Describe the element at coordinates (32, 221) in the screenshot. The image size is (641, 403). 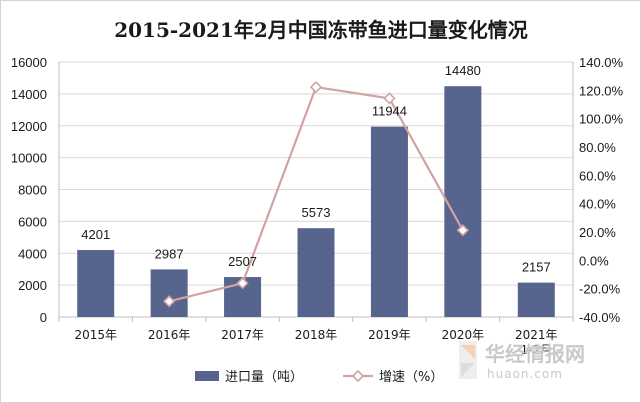
I see `y-left-tick-label: 6000` at that location.